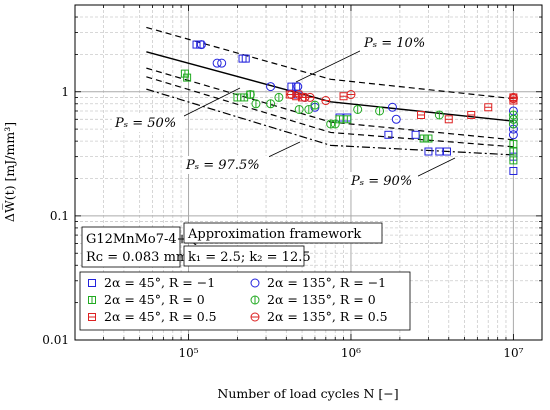 This screenshot has height=410, width=550. I want to click on y-axis-label: ΔW̅(t) [mJ/mm³], so click(9, 172).